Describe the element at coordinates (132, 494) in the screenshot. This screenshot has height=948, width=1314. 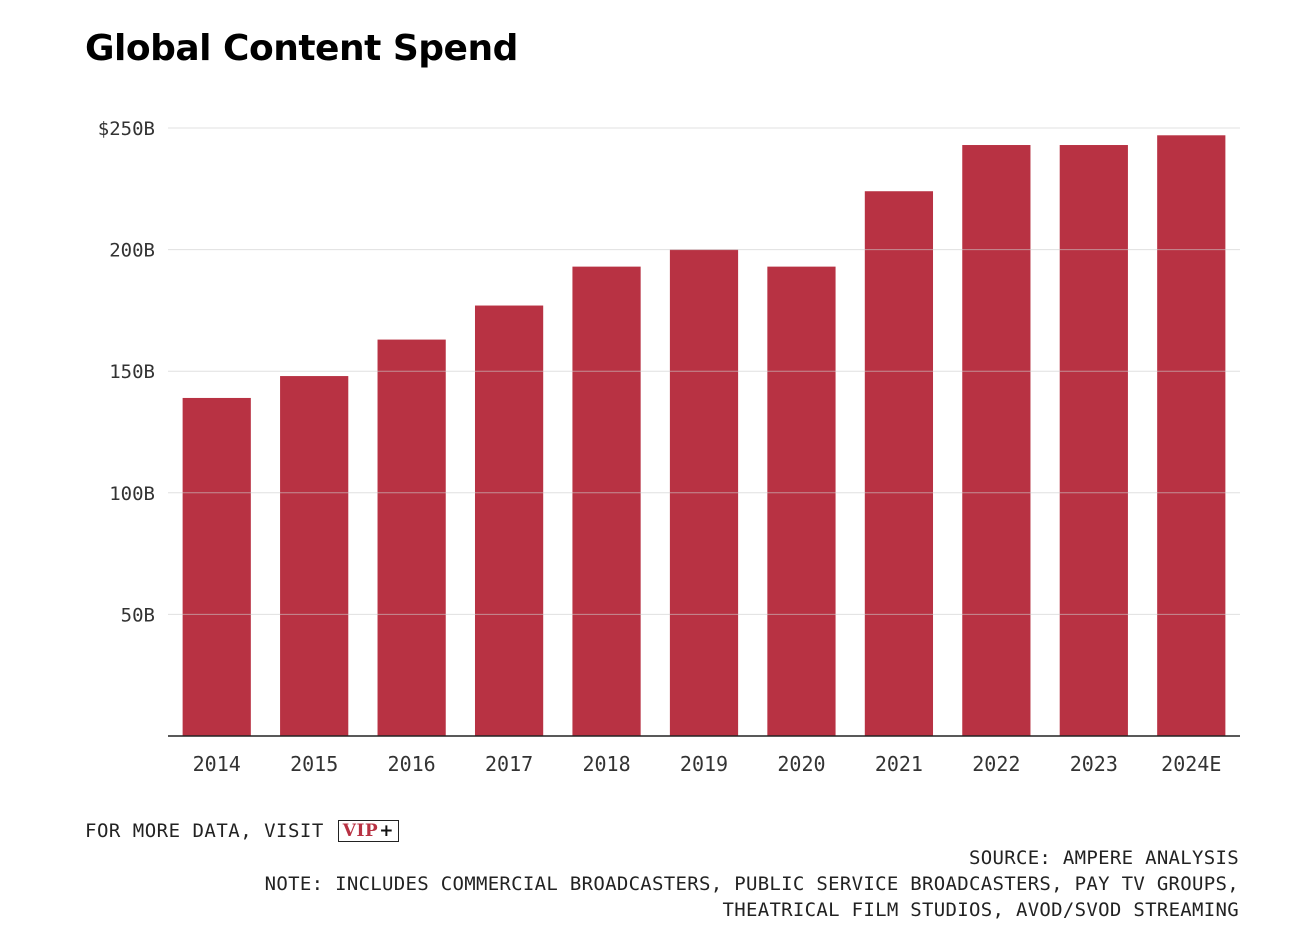
I see `y-tick-label: 100B` at that location.